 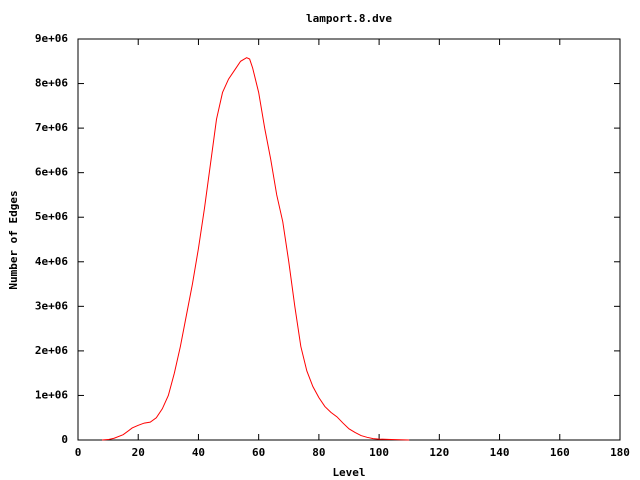 What do you see at coordinates (51, 216) in the screenshot?
I see `y-tick-label: 5e+06` at bounding box center [51, 216].